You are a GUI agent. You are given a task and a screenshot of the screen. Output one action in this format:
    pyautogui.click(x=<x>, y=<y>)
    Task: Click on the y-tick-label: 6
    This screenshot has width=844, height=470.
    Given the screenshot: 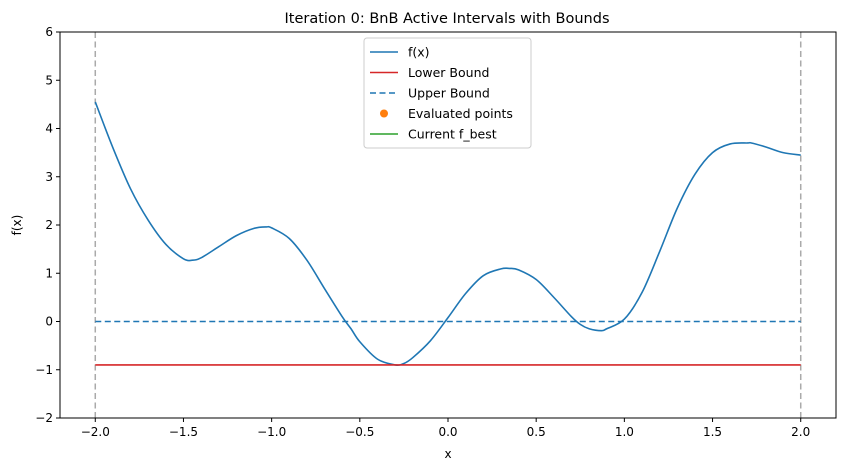 What is the action you would take?
    pyautogui.click(x=49, y=32)
    